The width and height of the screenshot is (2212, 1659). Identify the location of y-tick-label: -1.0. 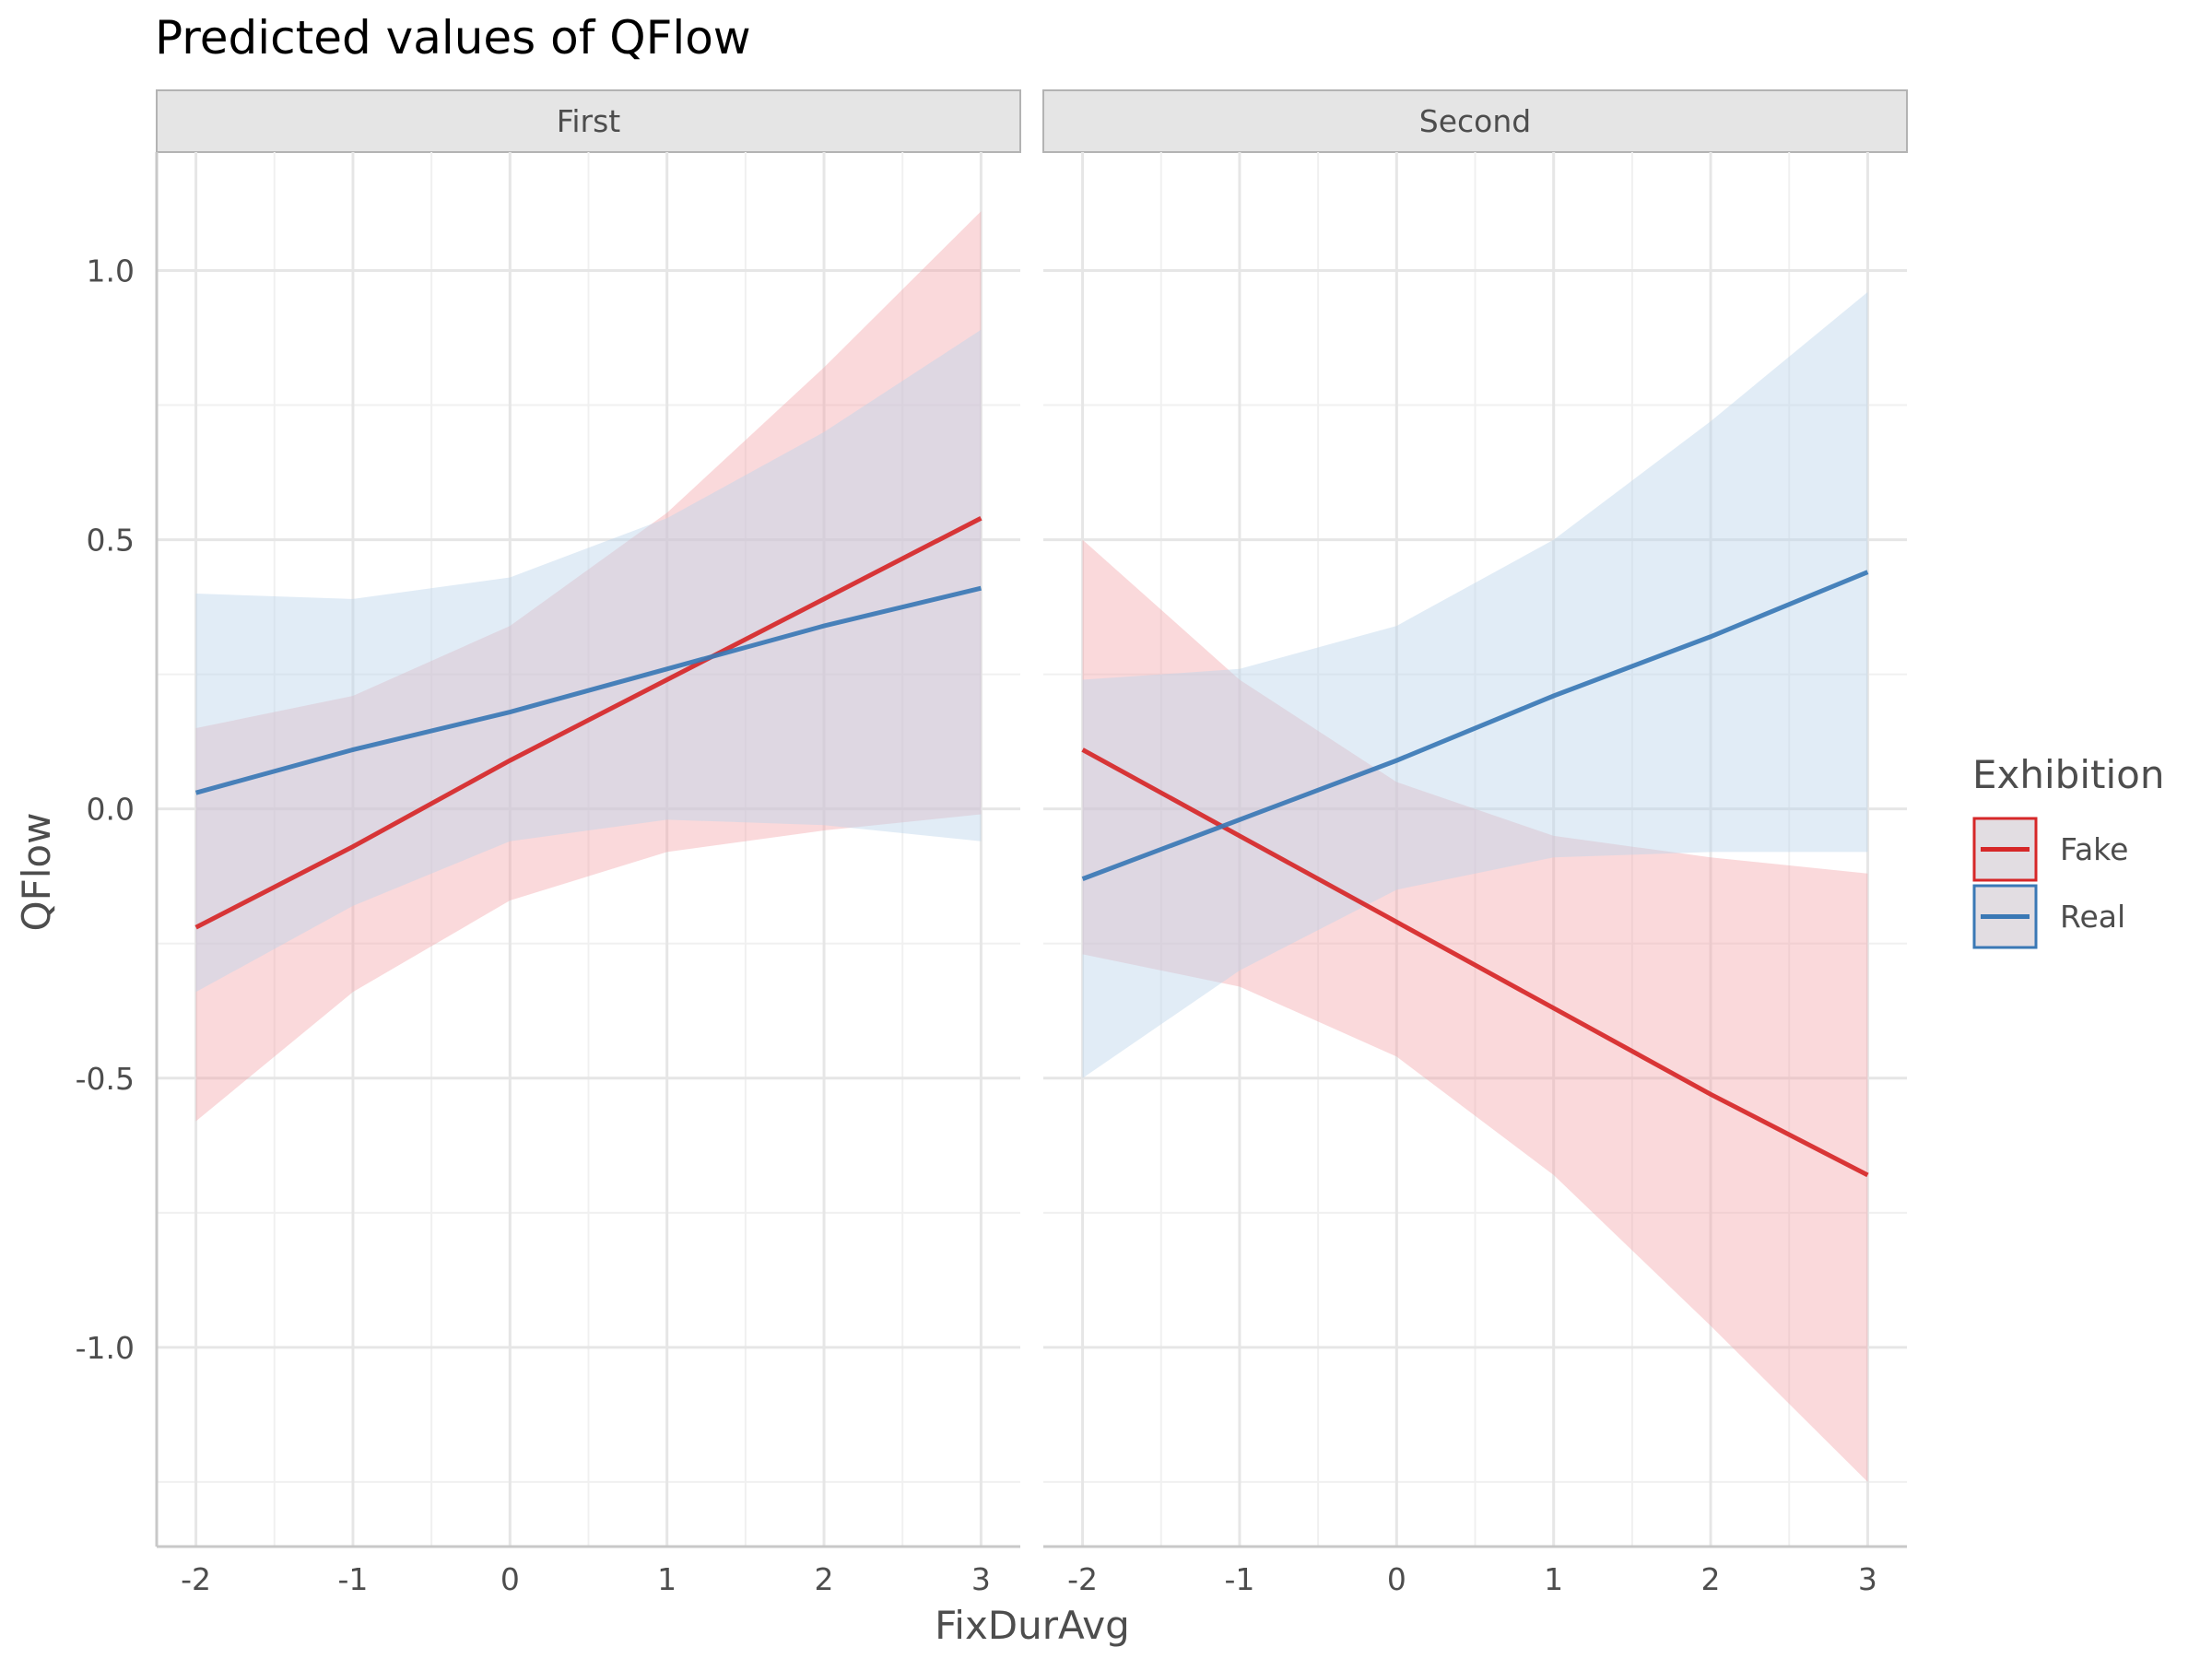
(105, 1348).